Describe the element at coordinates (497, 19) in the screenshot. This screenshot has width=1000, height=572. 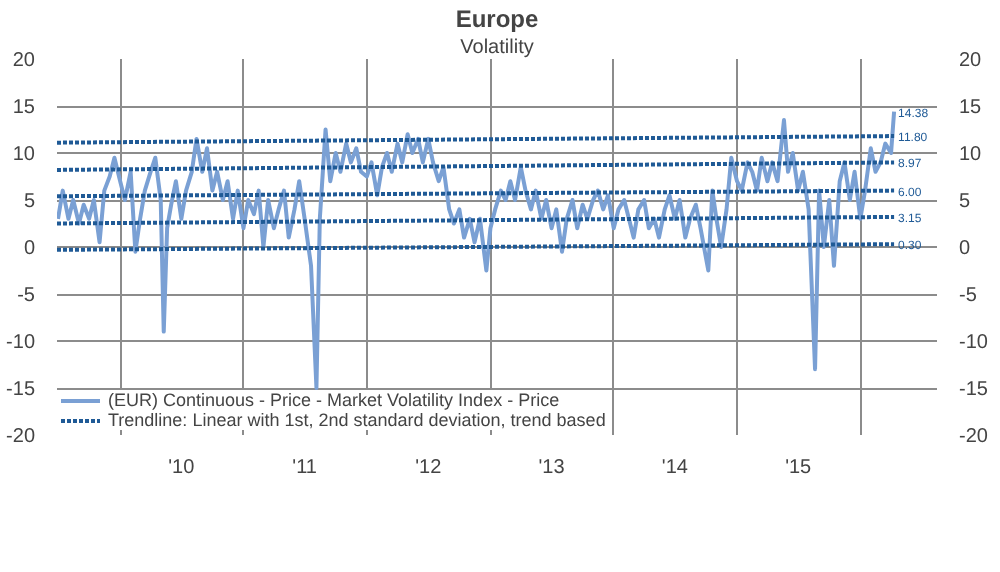
I see `chart-title: Europe` at that location.